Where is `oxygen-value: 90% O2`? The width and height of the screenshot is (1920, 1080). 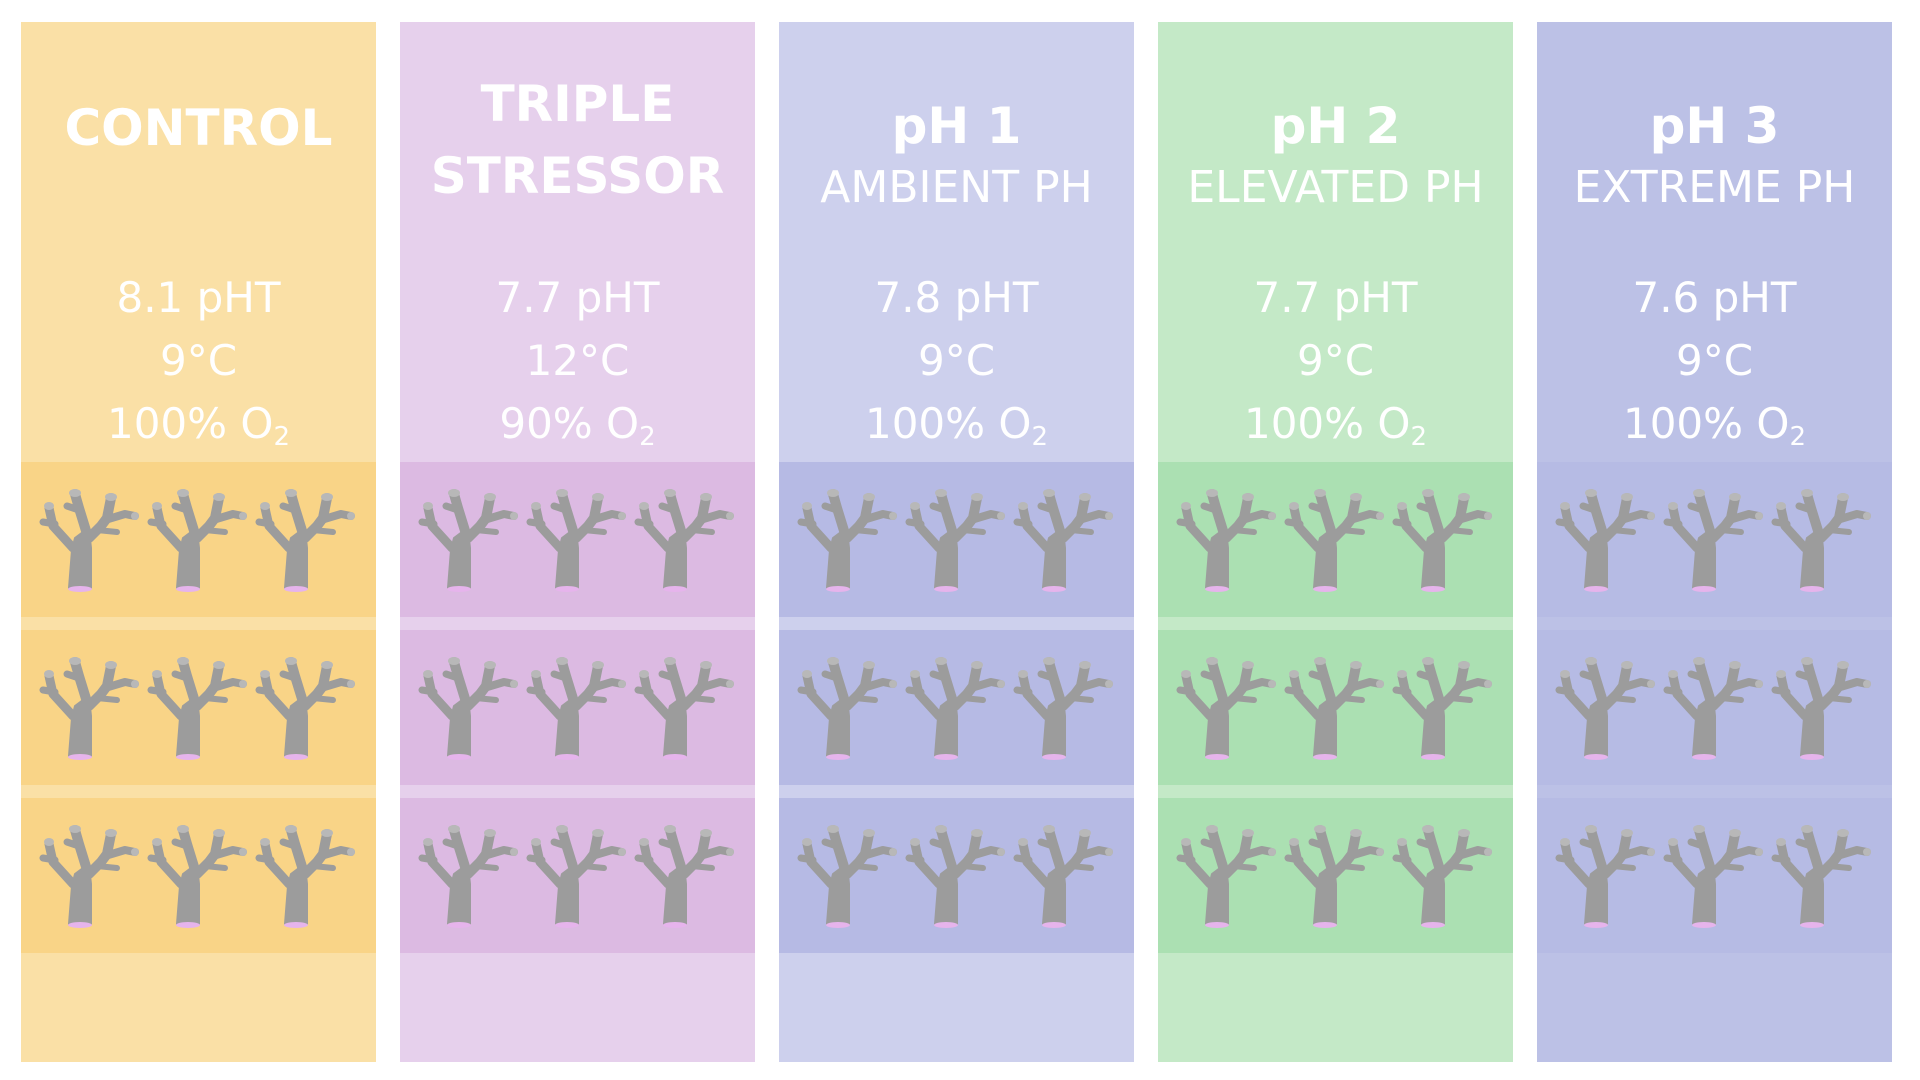
oxygen-value: 90% O2 is located at coordinates (577, 423).